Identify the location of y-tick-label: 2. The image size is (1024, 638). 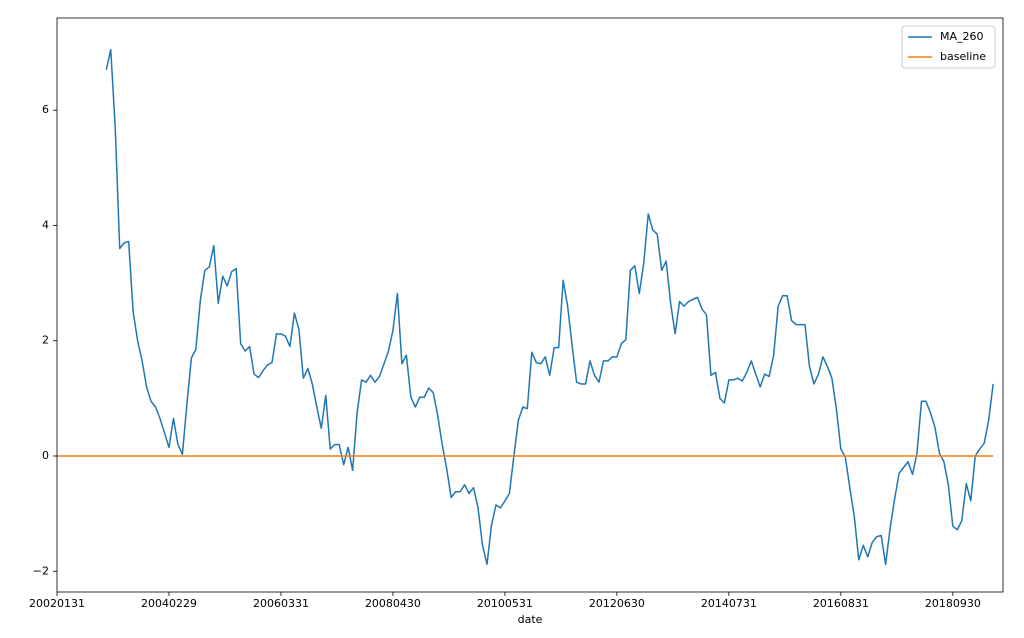
(45, 340).